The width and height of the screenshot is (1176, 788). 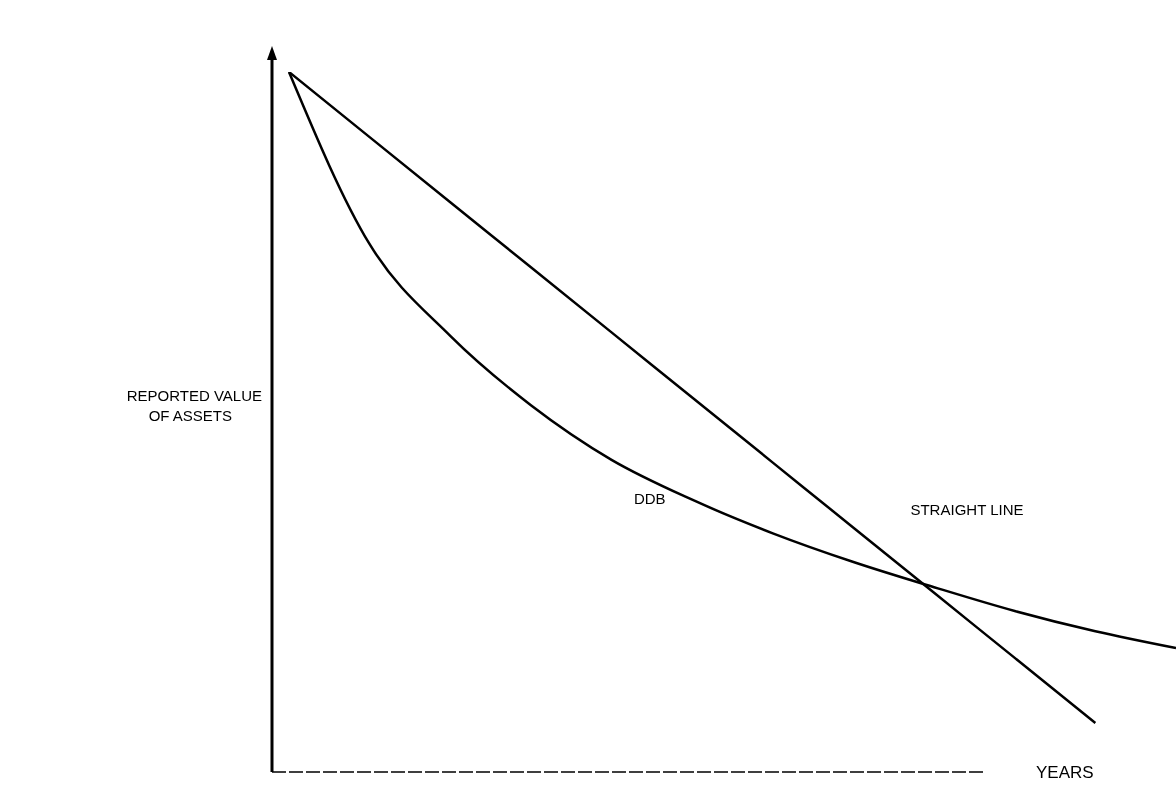 I want to click on x-axis-title: YEARS, so click(x=1065, y=772).